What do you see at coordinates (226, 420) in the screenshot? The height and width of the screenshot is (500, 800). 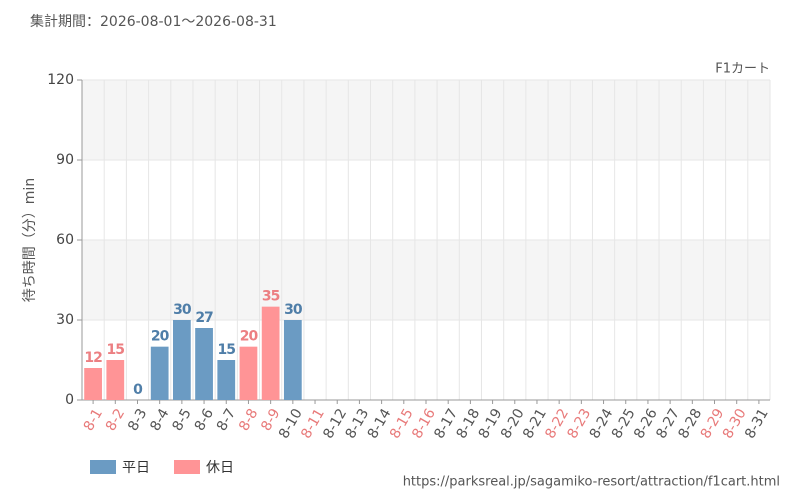 I see `x-tick-label: 8-7` at bounding box center [226, 420].